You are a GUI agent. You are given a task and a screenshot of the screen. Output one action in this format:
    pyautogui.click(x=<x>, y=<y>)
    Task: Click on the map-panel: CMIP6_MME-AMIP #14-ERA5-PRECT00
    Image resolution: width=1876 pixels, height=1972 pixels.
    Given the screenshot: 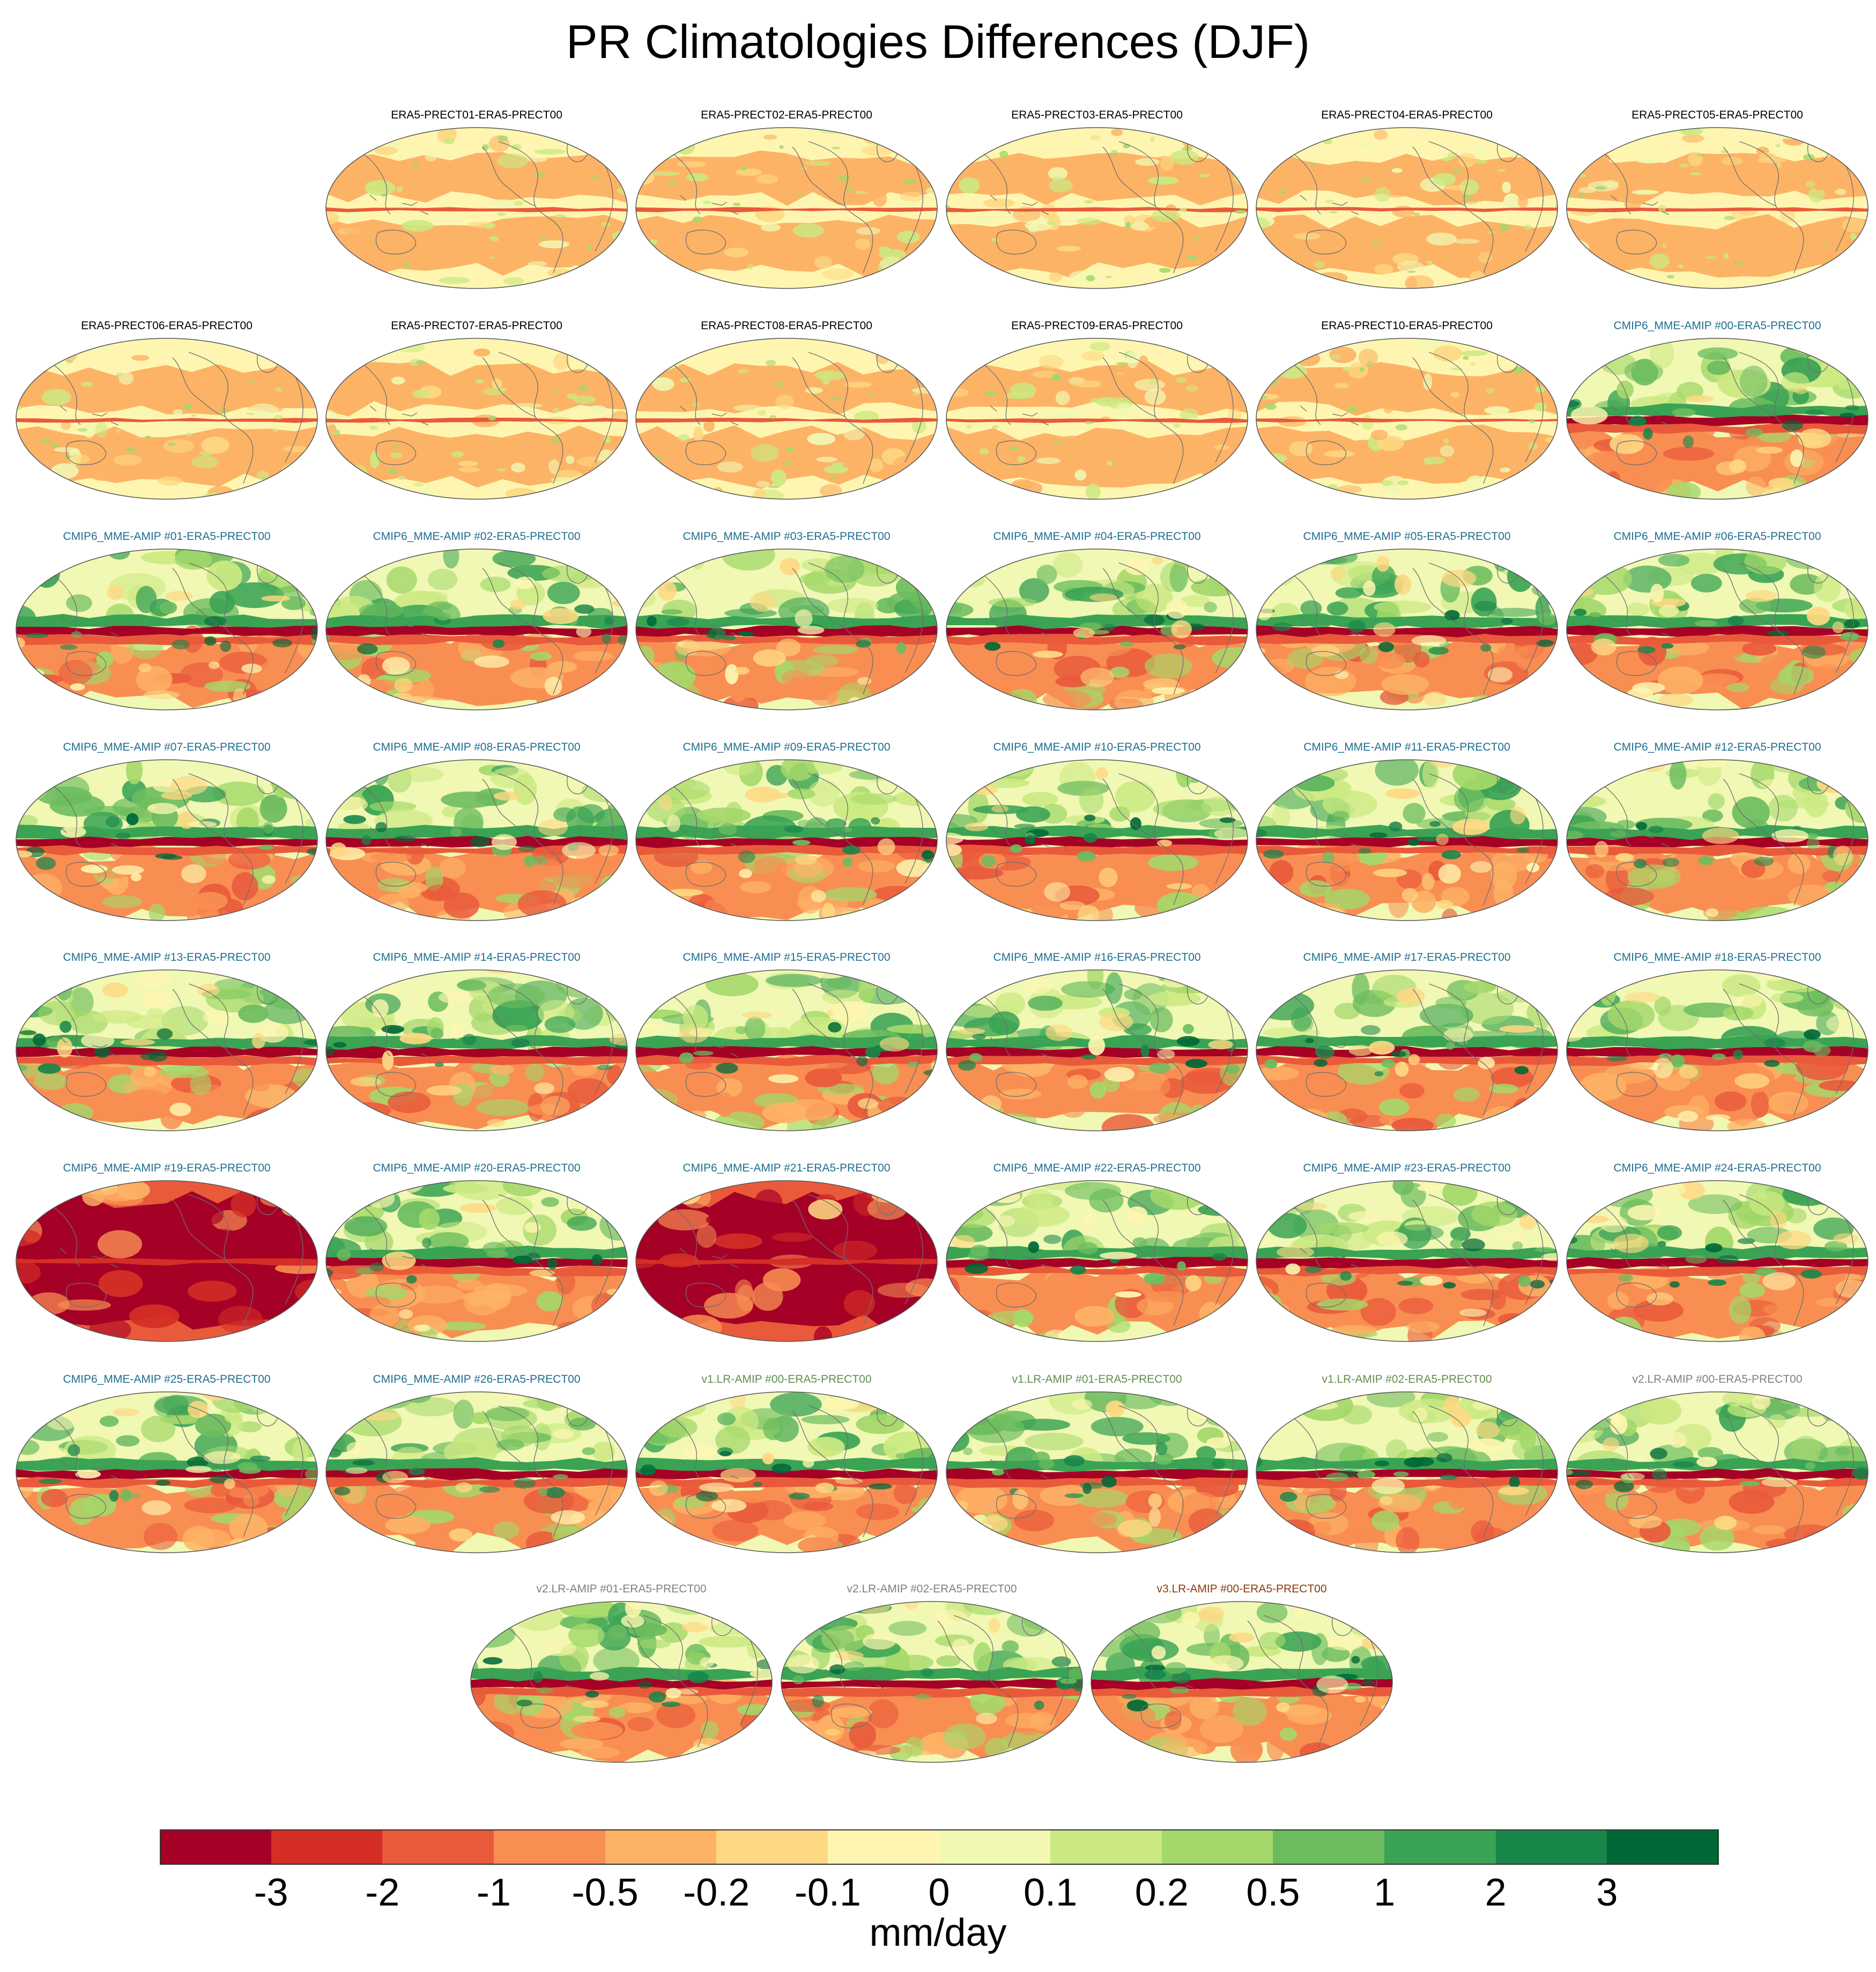 What is the action you would take?
    pyautogui.click(x=477, y=1042)
    